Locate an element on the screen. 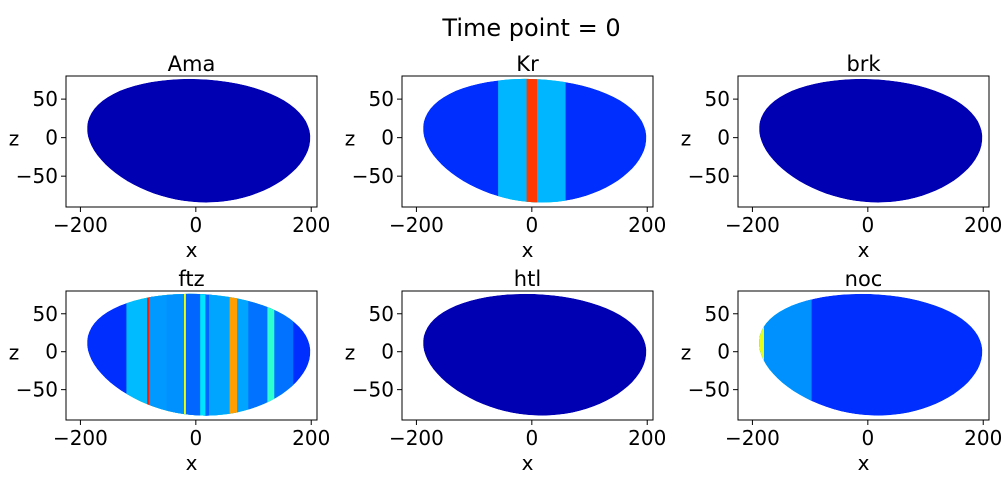  subplot-htl: −200 0 200 50 0 −50 htl x z is located at coordinates (506, 371).